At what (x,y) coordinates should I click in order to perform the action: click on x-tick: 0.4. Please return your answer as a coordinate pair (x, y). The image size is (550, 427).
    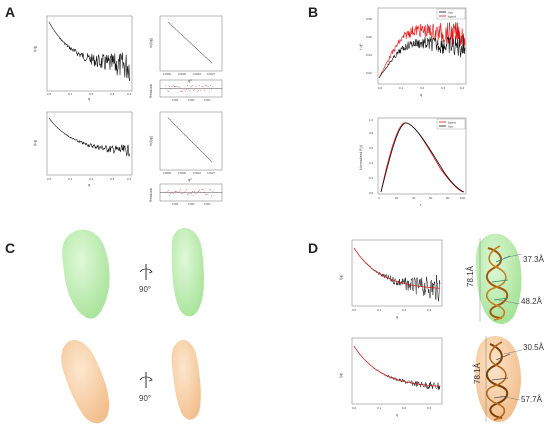
    Looking at the image, I should click on (129, 179).